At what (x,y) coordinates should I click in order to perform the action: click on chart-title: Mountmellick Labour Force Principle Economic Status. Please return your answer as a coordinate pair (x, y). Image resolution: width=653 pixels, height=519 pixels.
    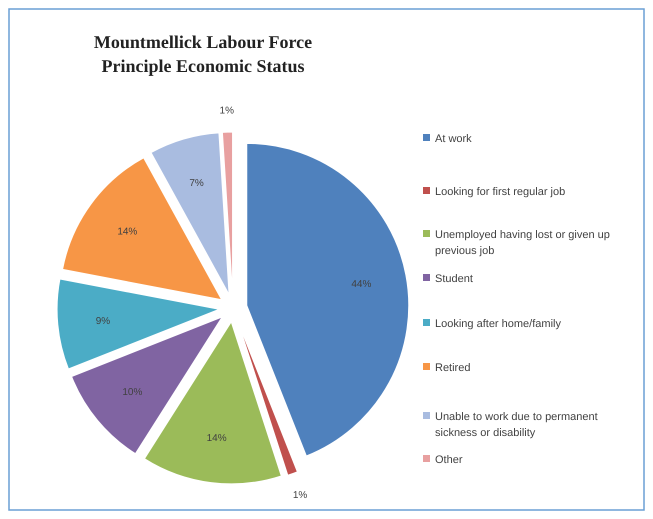
    Looking at the image, I should click on (203, 54).